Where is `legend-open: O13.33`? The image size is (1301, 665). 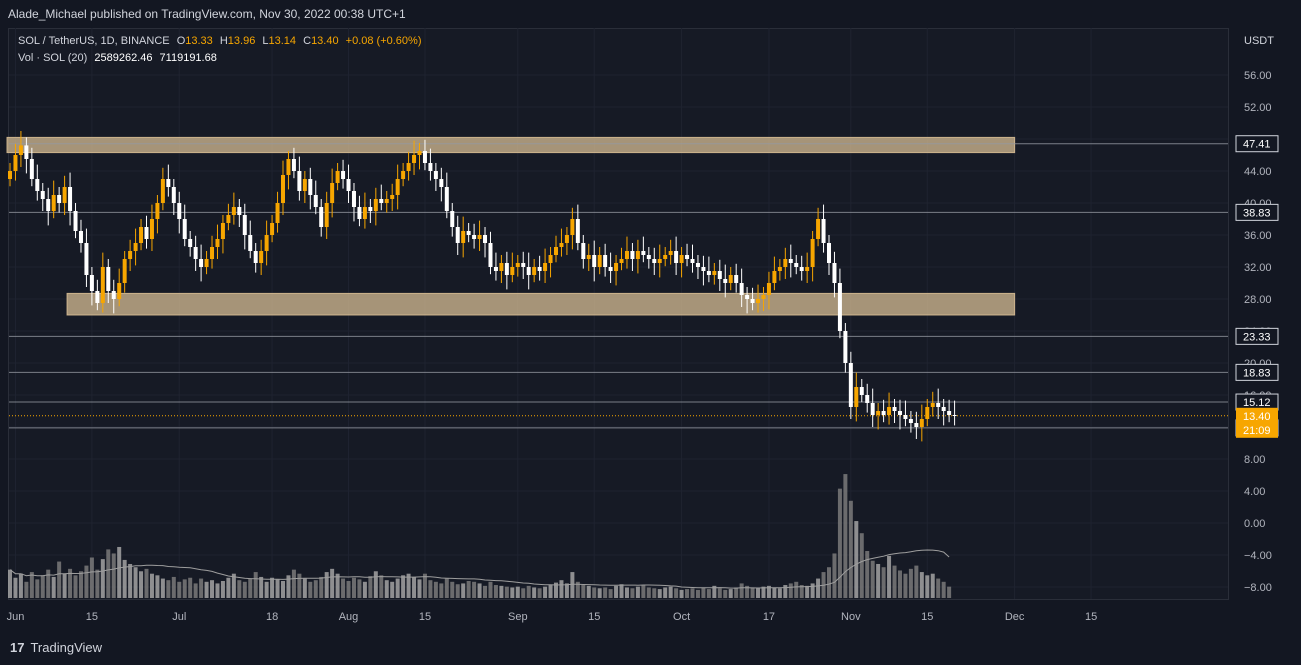
legend-open: O13.33 is located at coordinates (194, 41).